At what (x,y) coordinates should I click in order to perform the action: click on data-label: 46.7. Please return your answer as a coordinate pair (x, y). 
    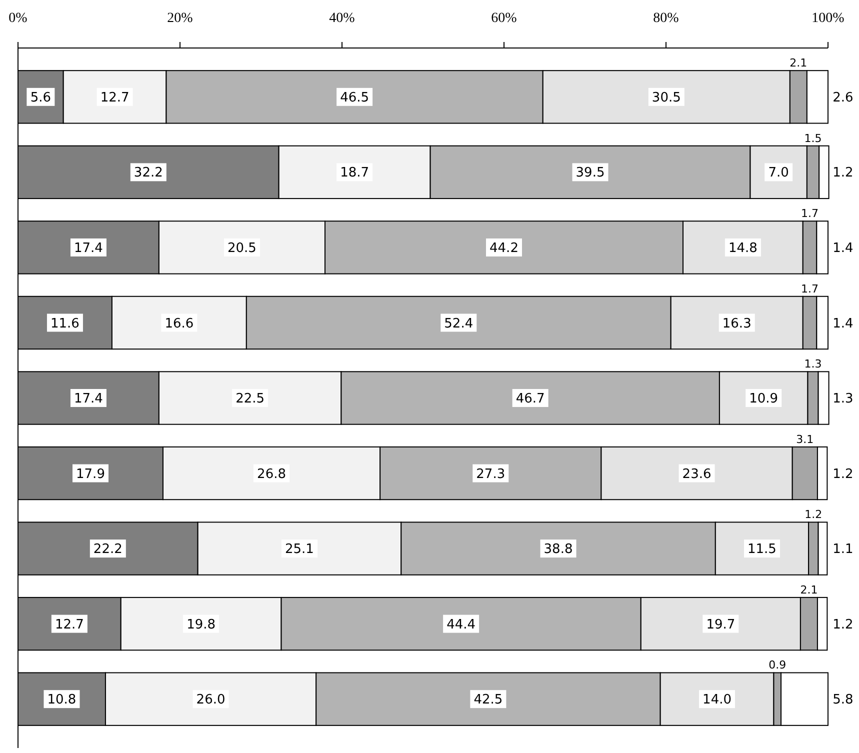
    Looking at the image, I should click on (530, 399).